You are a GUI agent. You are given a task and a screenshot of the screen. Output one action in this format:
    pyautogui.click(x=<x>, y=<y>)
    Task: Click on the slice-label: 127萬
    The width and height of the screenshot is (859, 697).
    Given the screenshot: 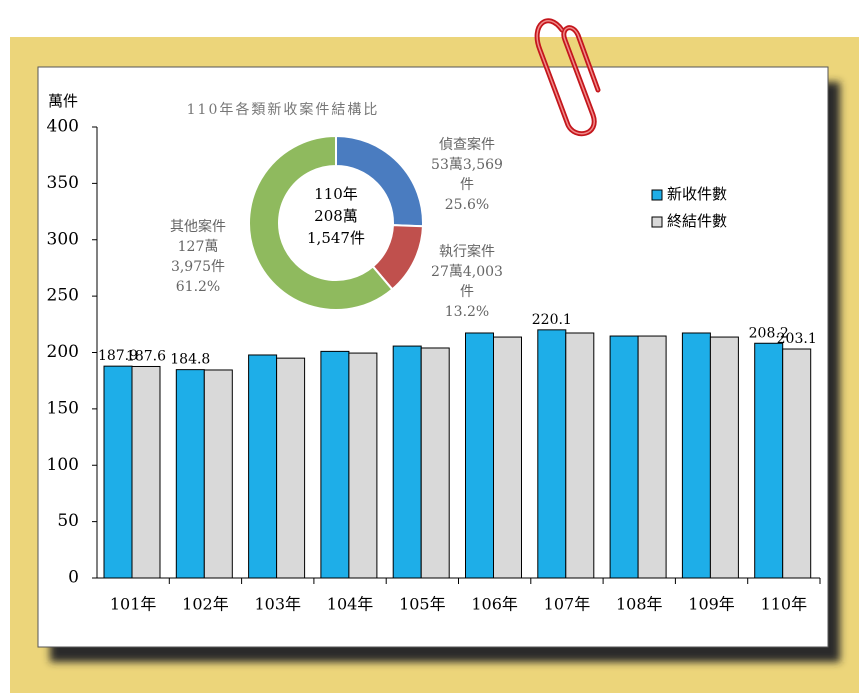 What is the action you would take?
    pyautogui.click(x=198, y=247)
    